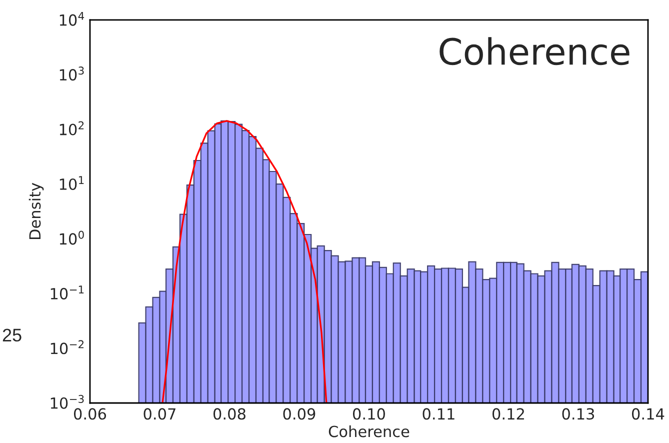  I want to click on y-tick-label: 10$^{2}$, so click(72, 128).